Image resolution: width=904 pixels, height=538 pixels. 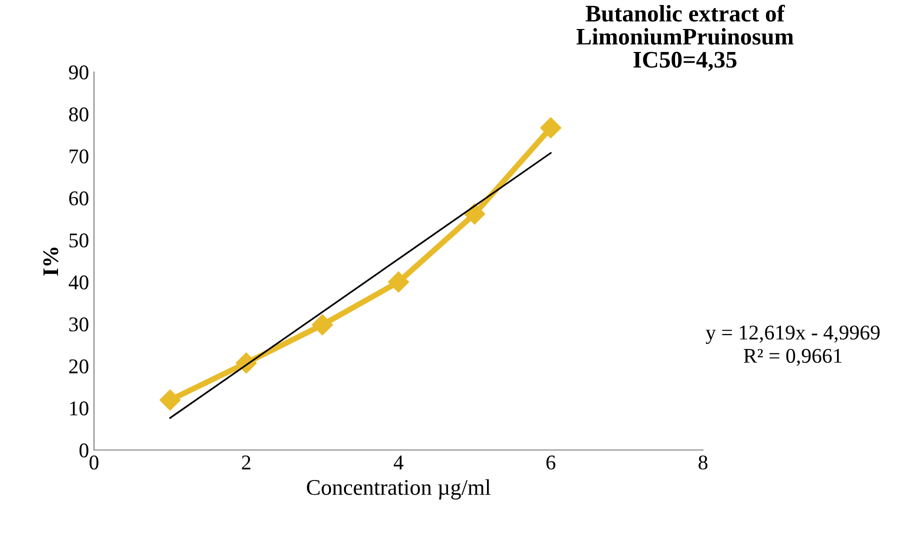 What do you see at coordinates (79, 408) in the screenshot?
I see `y-tick-label: 10` at bounding box center [79, 408].